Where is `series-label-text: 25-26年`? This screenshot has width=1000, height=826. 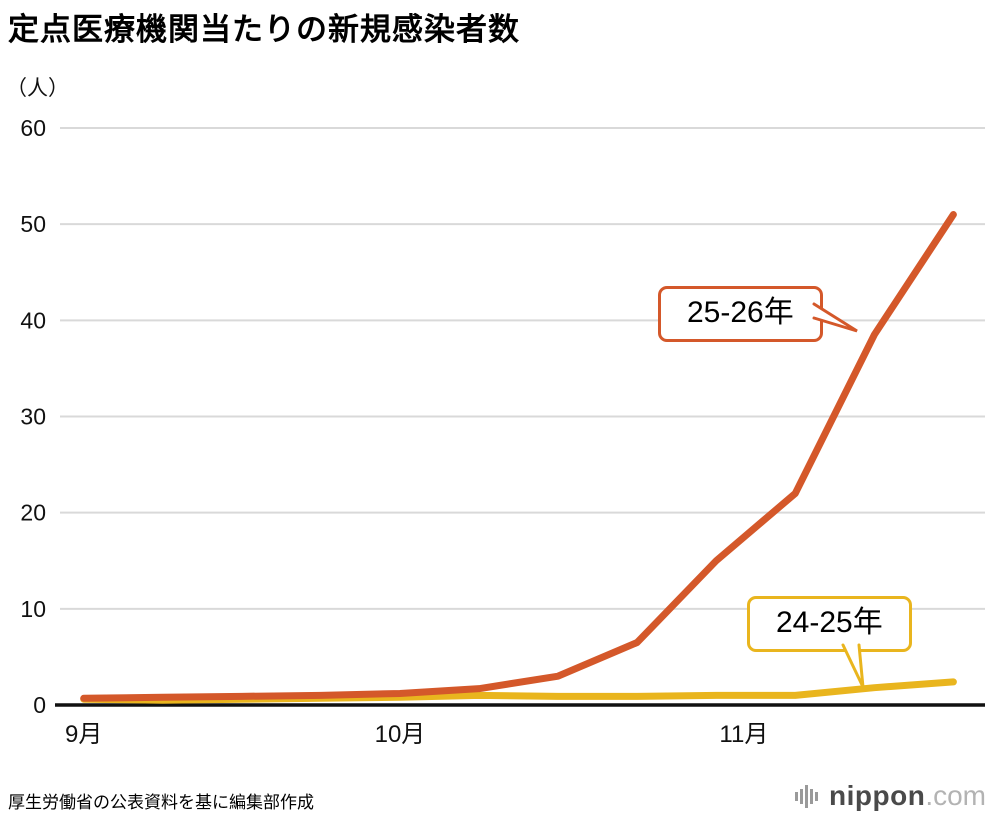
series-label-text: 25-26年 is located at coordinates (740, 312).